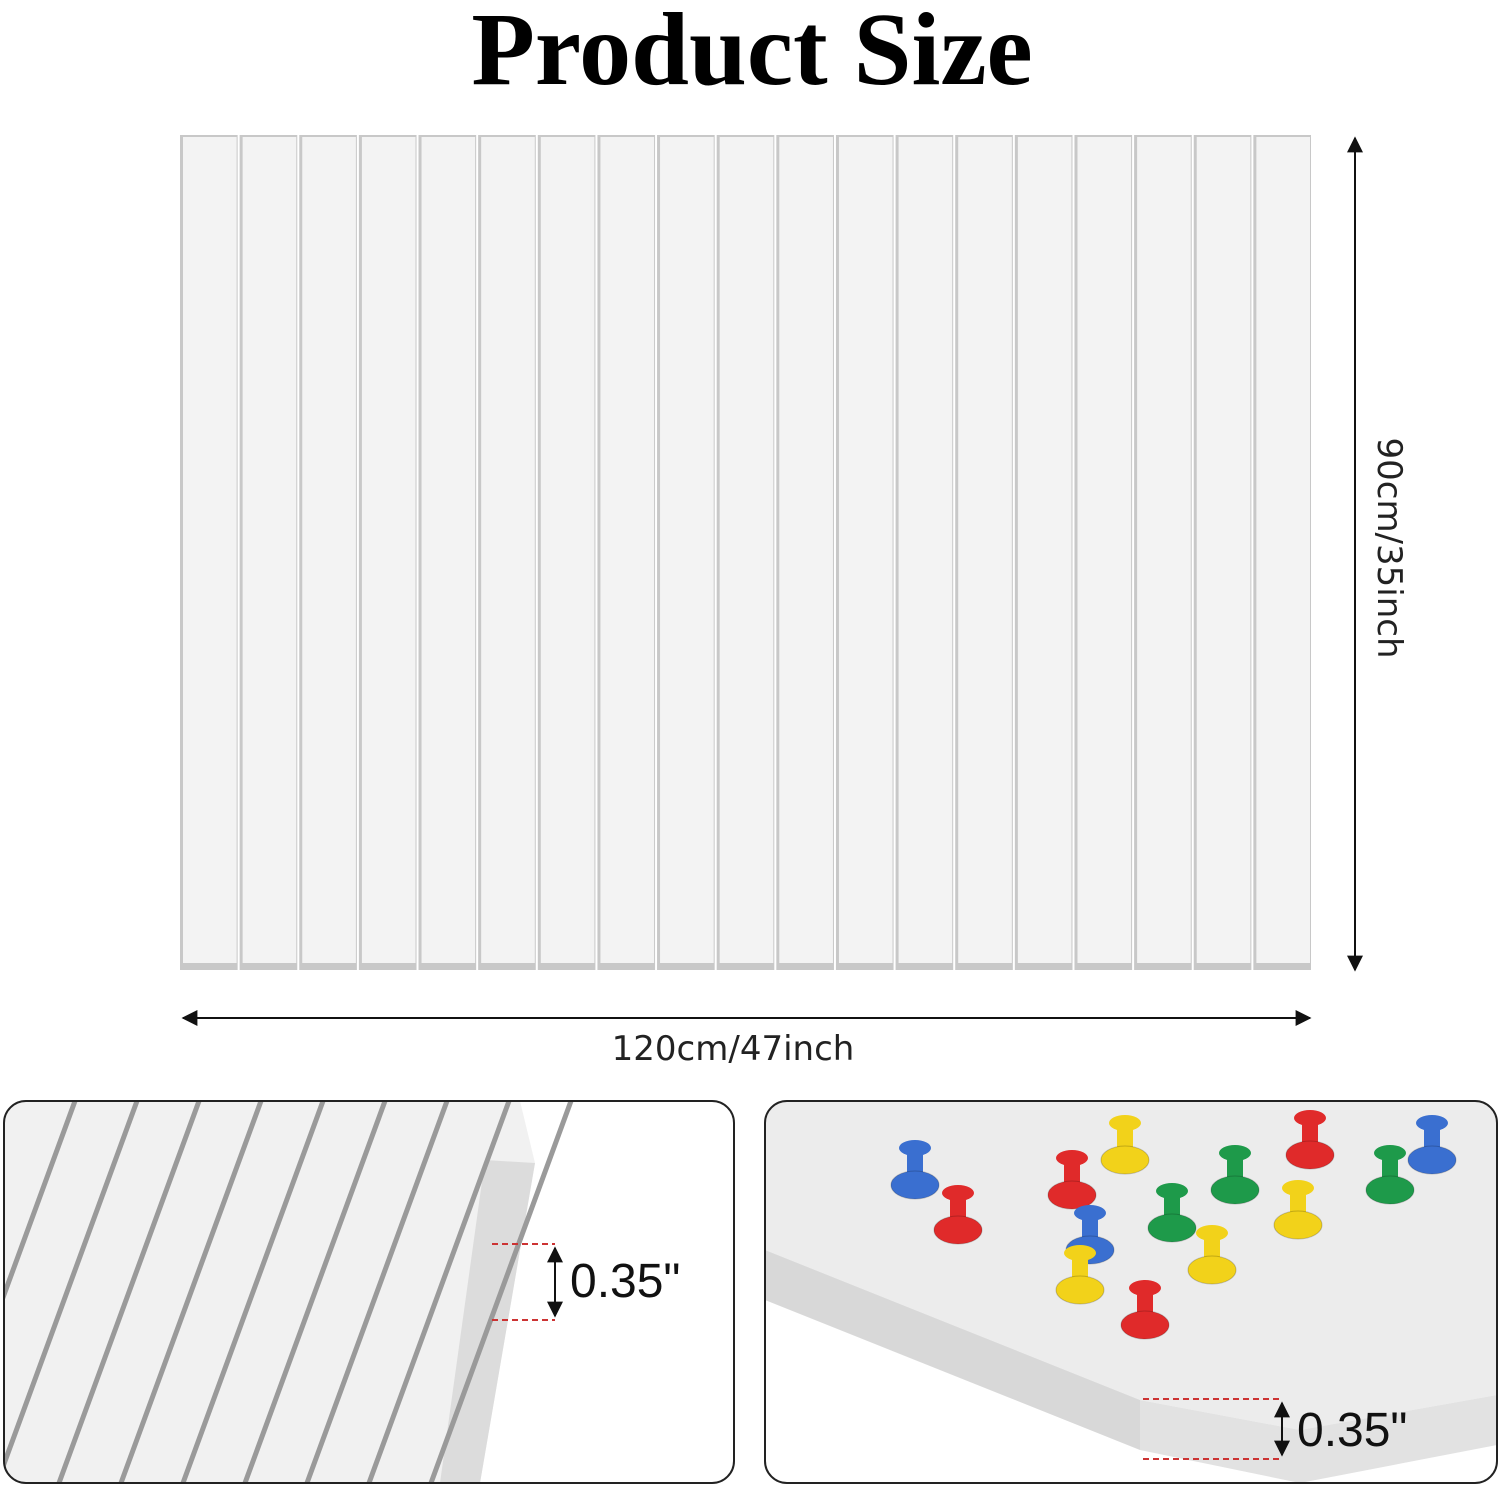 The image size is (1500, 1488). What do you see at coordinates (733, 1049) in the screenshot?
I see `width-label: 120cm/47inch` at bounding box center [733, 1049].